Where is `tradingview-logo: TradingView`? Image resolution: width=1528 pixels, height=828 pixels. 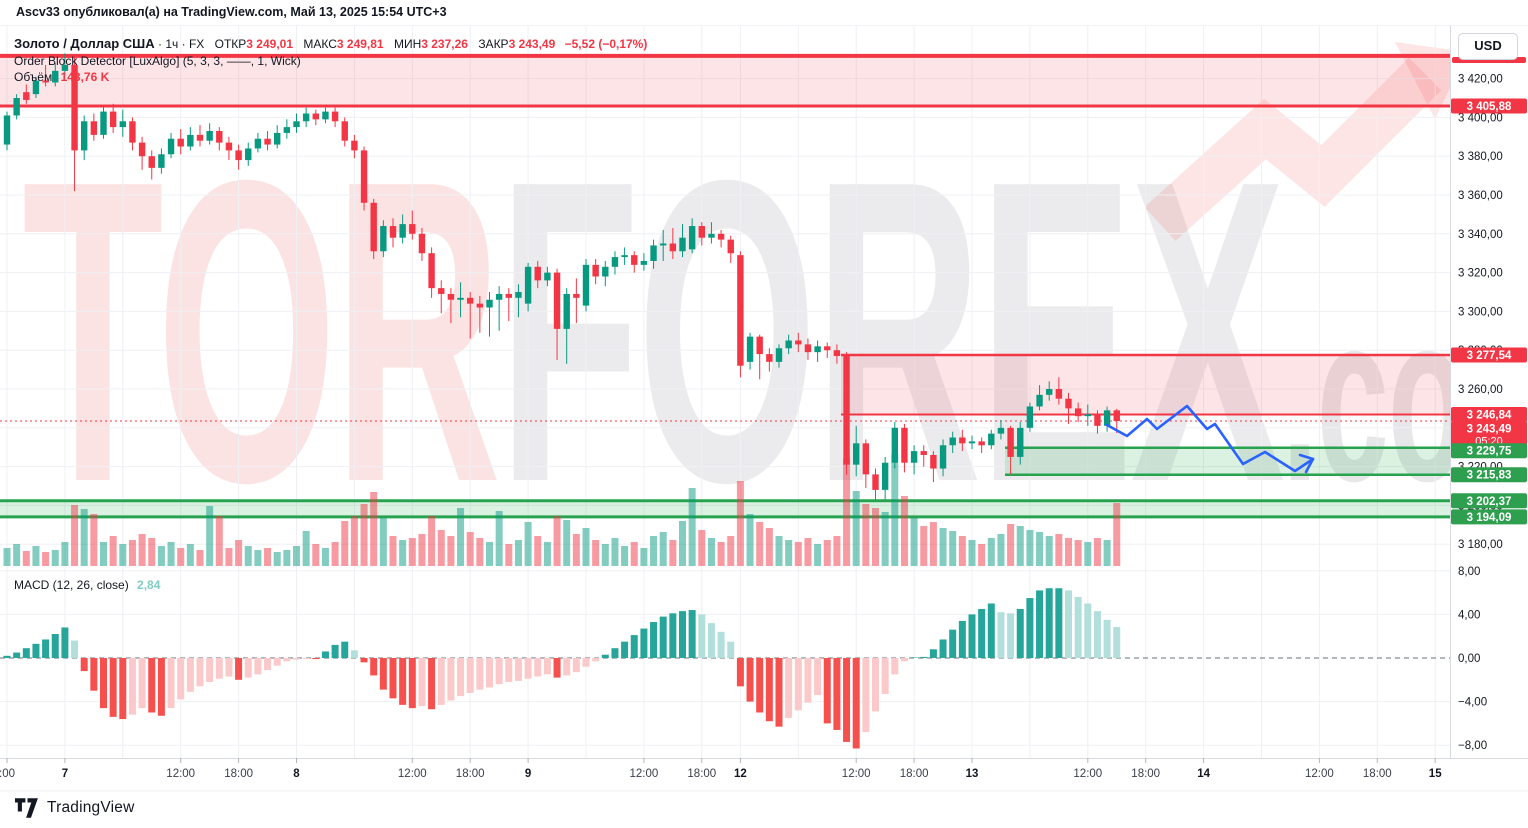 tradingview-logo: TradingView is located at coordinates (75, 808).